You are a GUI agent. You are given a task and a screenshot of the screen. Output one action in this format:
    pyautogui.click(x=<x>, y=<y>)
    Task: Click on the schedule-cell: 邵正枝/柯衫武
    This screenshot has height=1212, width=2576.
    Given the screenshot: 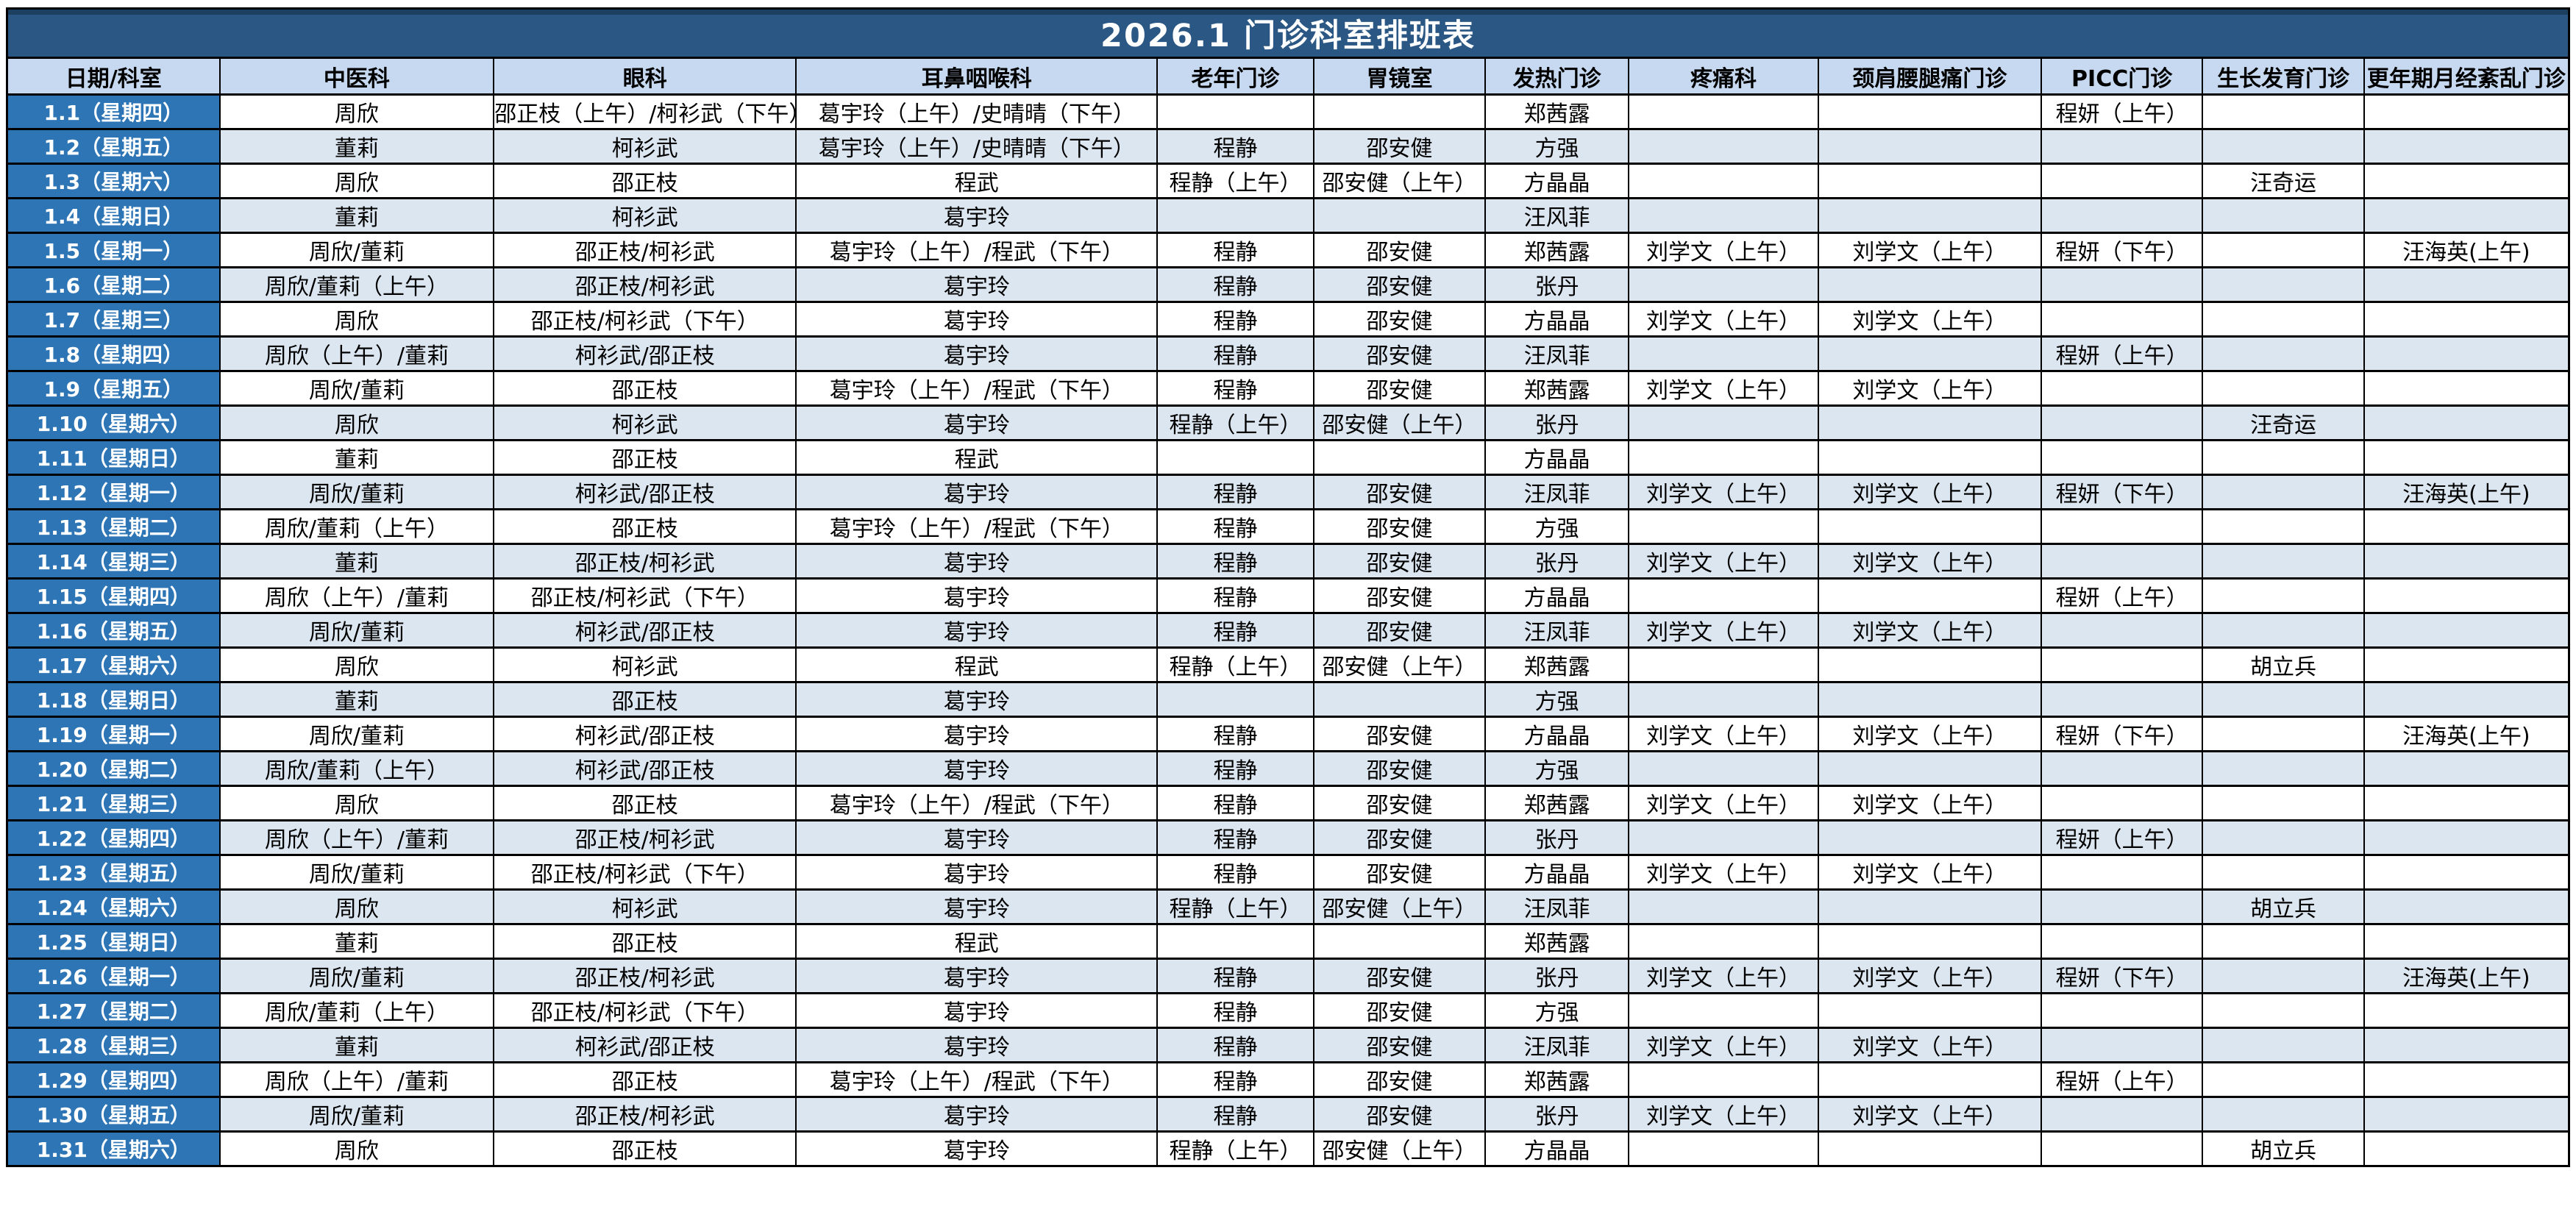 What is the action you would take?
    pyautogui.click(x=645, y=838)
    